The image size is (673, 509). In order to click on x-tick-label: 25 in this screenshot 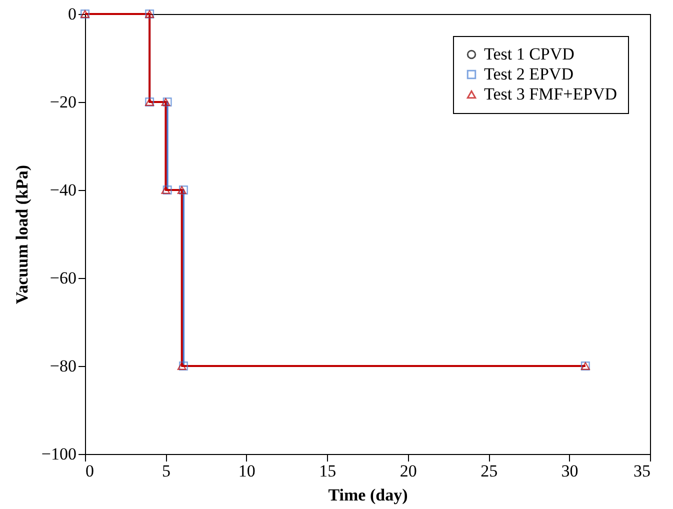, I will do `click(489, 471)`.